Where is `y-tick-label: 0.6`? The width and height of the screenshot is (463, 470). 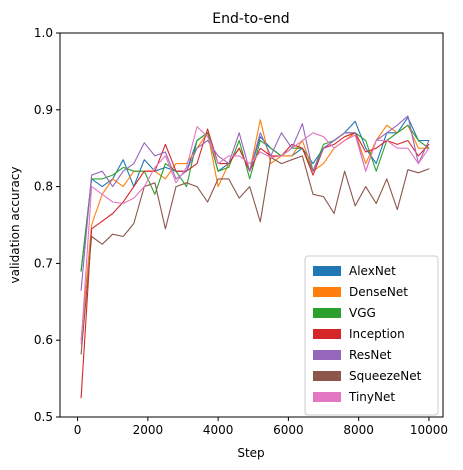 y-tick-label: 0.6 is located at coordinates (43, 340).